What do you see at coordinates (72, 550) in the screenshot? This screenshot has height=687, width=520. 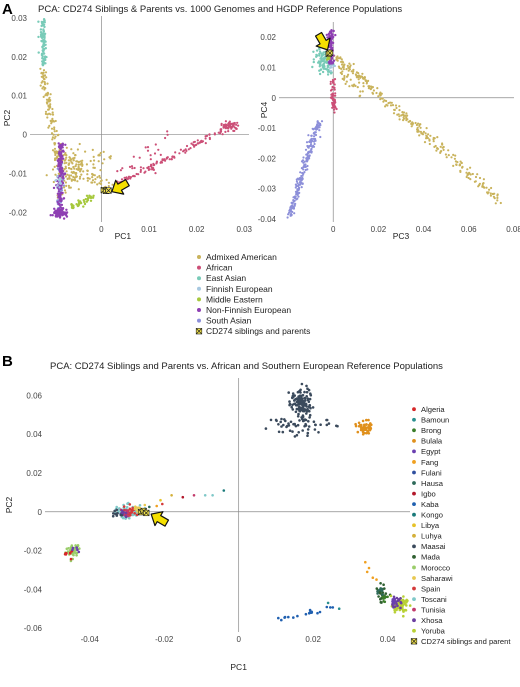 I see `b-point-egypt` at bounding box center [72, 550].